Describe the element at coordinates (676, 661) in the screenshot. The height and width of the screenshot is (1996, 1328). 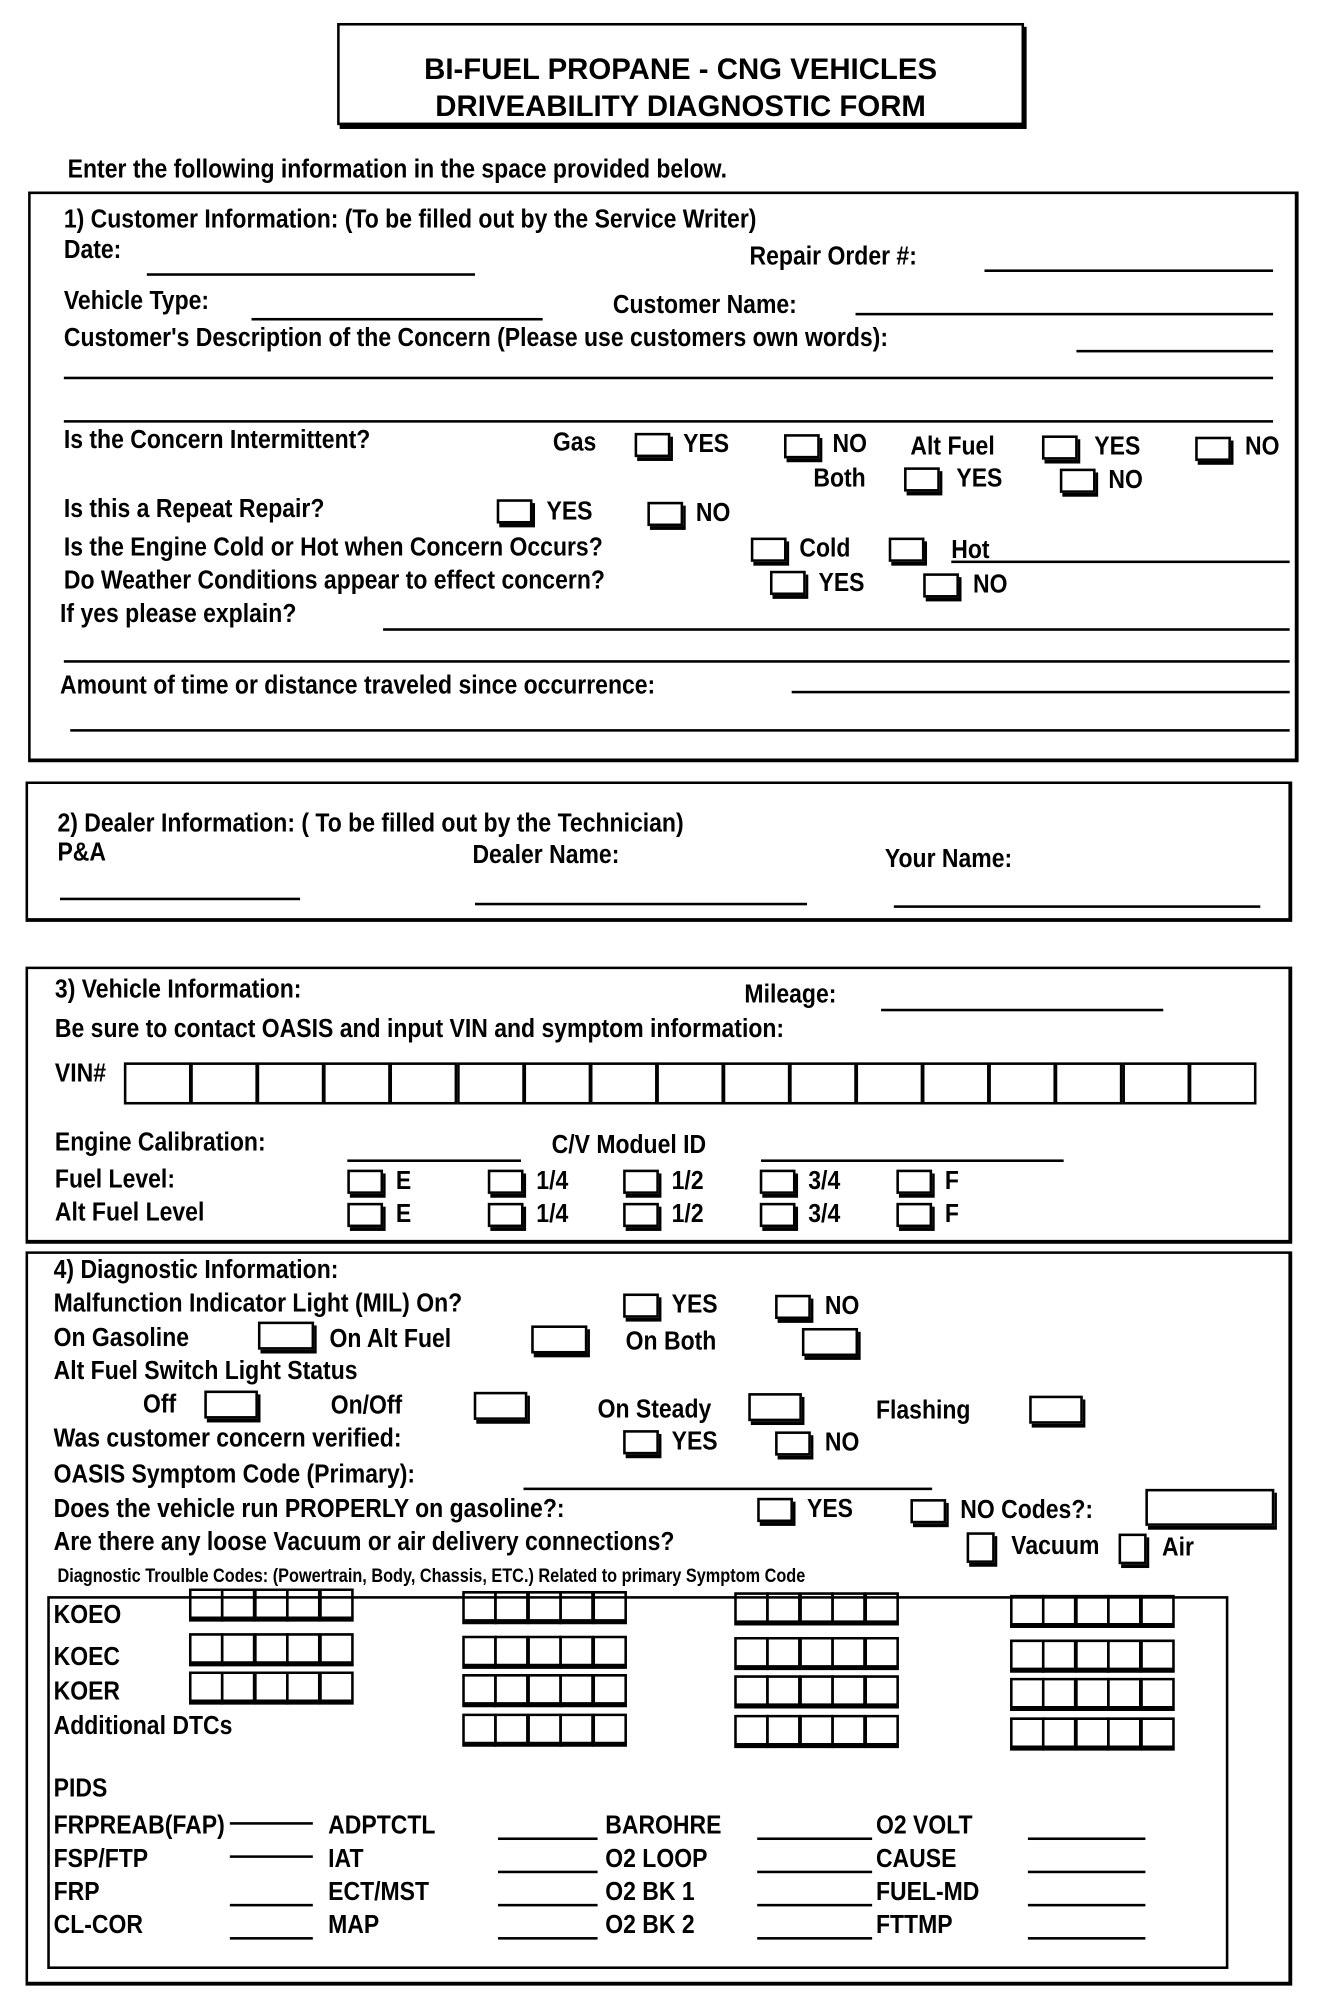
I see `explain-line` at that location.